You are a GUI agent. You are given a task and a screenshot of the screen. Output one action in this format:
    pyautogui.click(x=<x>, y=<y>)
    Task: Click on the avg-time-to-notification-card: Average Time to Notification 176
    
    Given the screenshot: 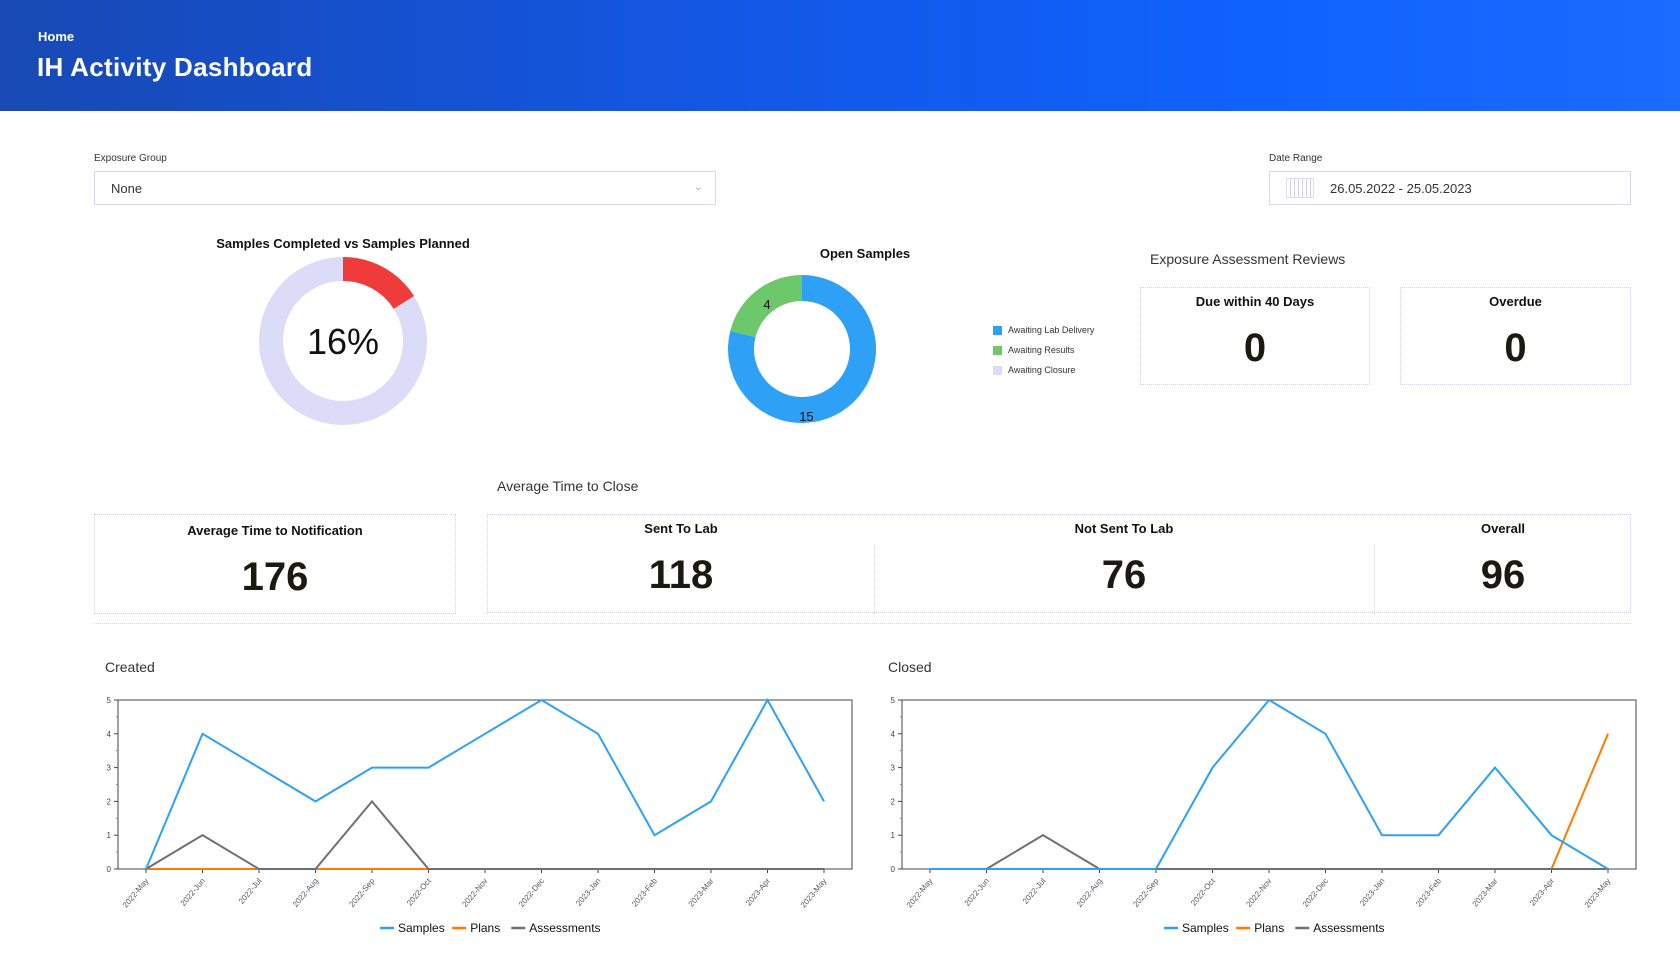 What is the action you would take?
    pyautogui.click(x=275, y=564)
    